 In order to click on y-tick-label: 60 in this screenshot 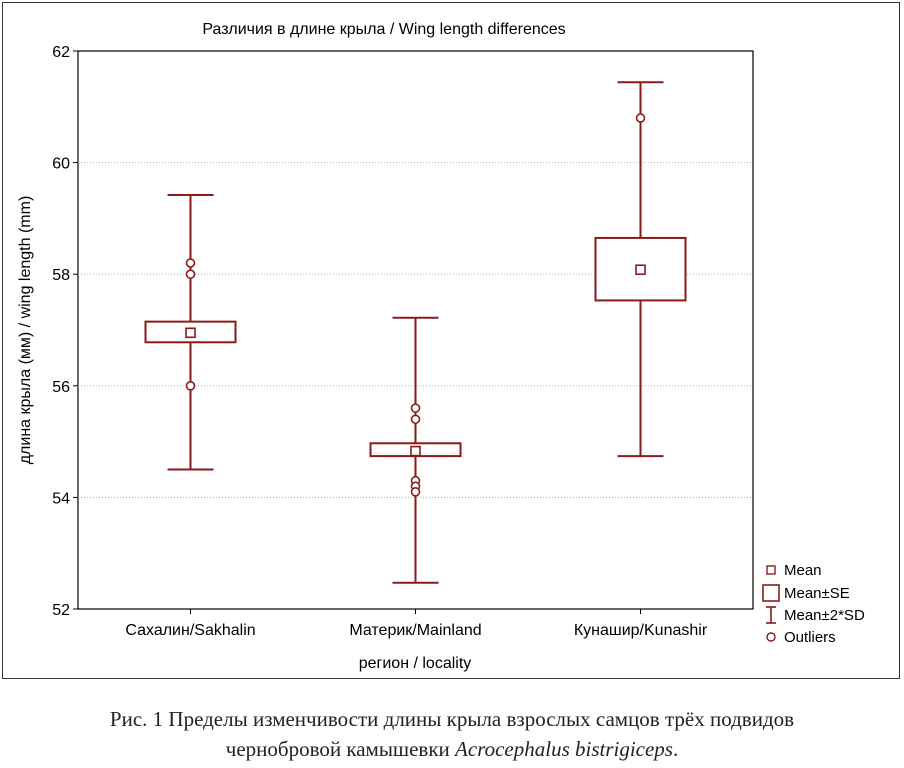, I will do `click(61, 164)`.